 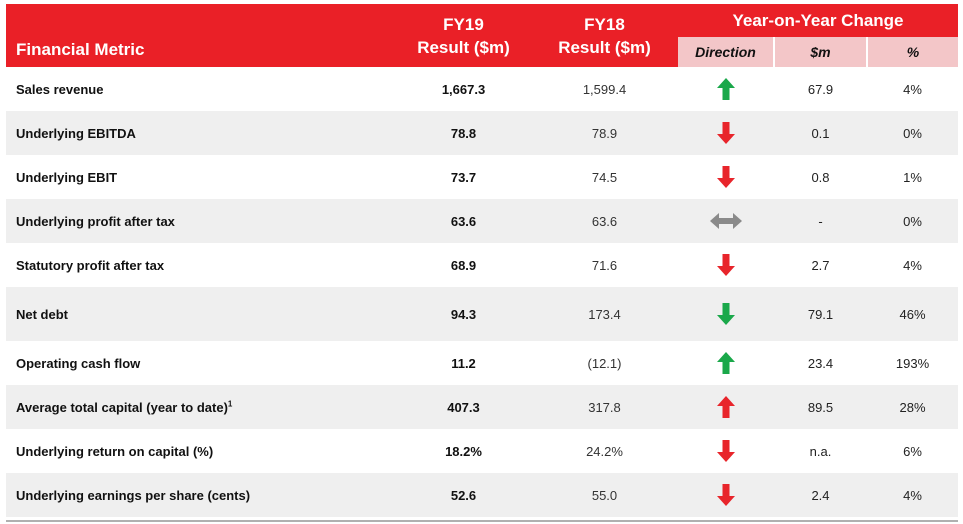 I want to click on table-row: Net debt 94.3 173.4 79.1 46%, so click(x=482, y=314).